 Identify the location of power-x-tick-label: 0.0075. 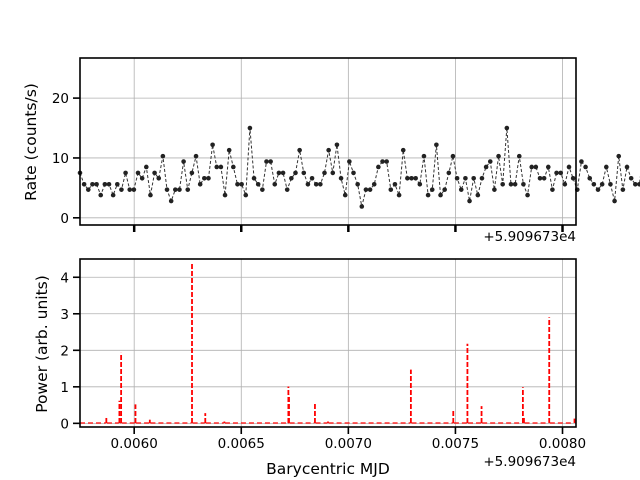
(455, 444).